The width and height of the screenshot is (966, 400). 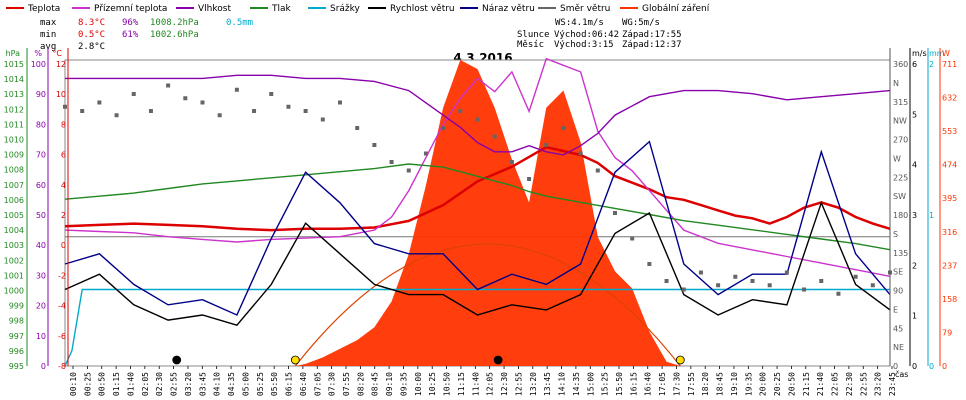 What do you see at coordinates (676, 9) in the screenshot?
I see `legend-label-8: Globální záření` at bounding box center [676, 9].